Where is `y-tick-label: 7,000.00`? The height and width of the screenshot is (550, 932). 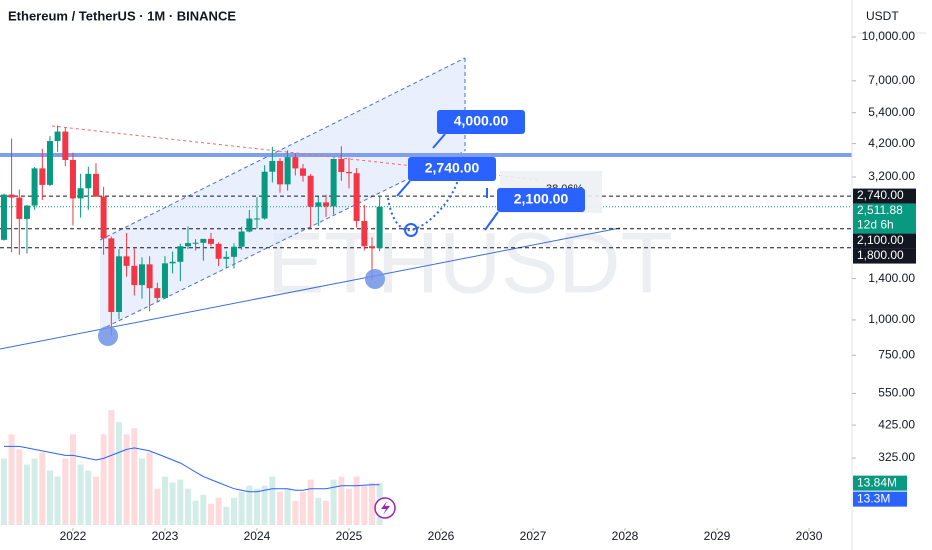 y-tick-label: 7,000.00 is located at coordinates (891, 80).